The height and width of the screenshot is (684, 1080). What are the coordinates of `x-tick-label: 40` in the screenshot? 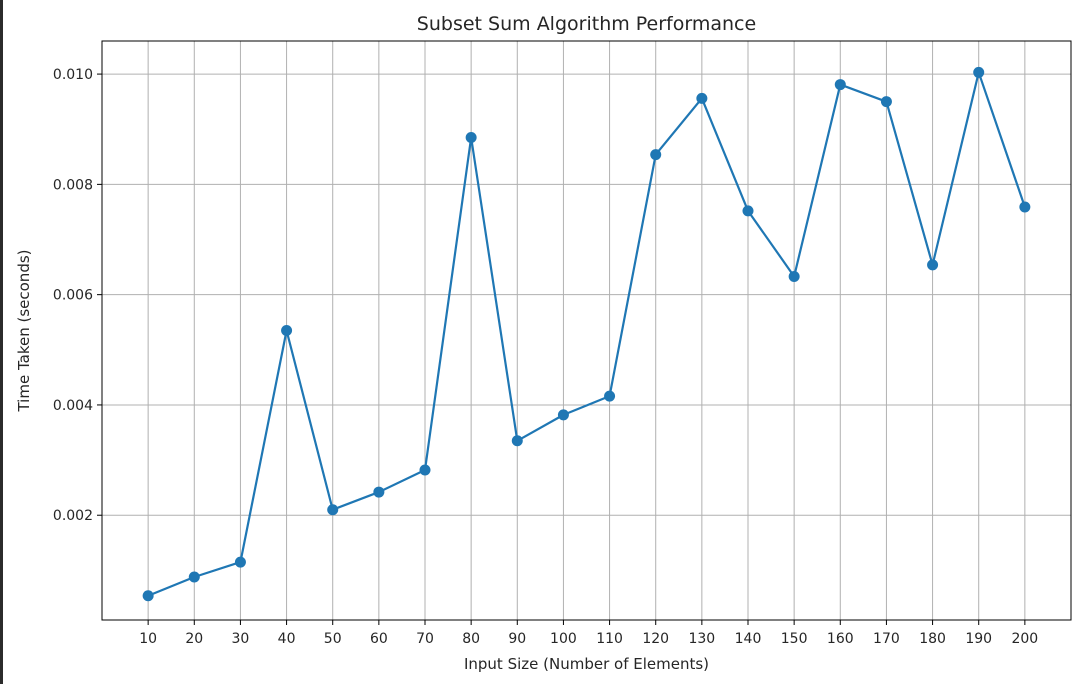 It's located at (287, 639).